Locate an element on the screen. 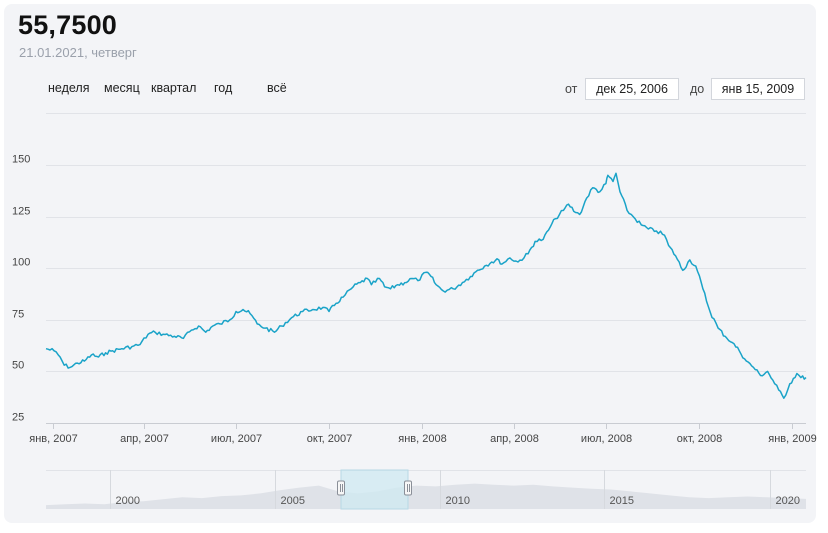 This screenshot has width=828, height=533. period-year-button: год is located at coordinates (223, 88).